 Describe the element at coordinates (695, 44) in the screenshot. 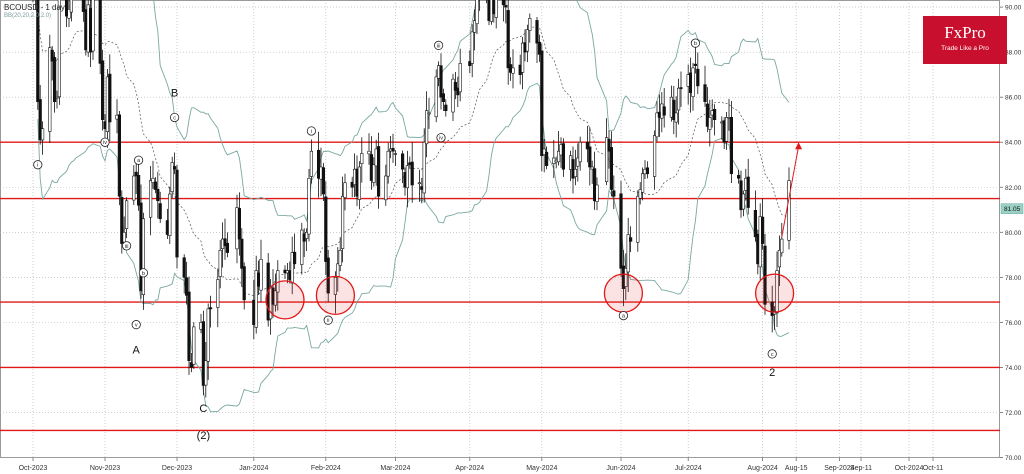

I see `wave-label: b` at that location.